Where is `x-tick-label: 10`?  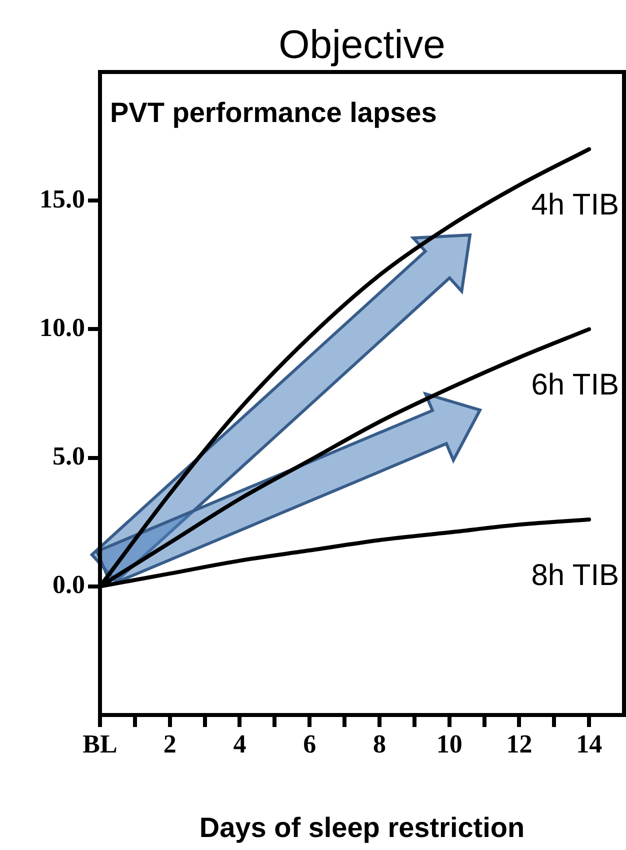 x-tick-label: 10 is located at coordinates (449, 743).